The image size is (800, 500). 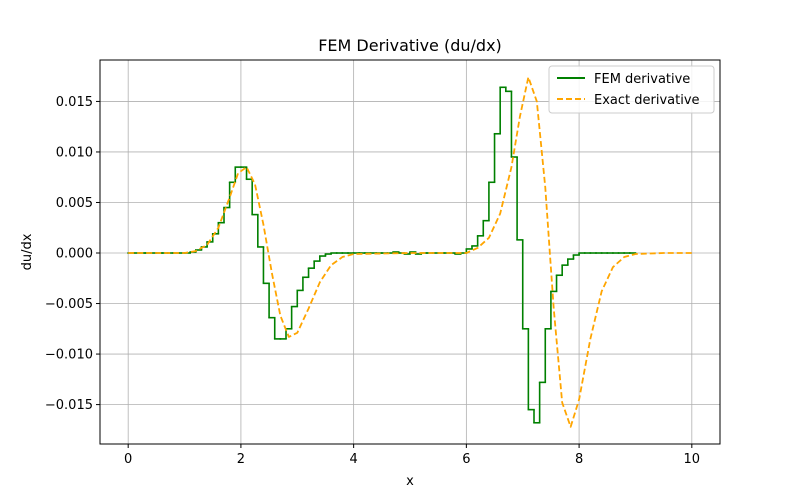 I want to click on x-tick-label: 10, so click(x=692, y=459).